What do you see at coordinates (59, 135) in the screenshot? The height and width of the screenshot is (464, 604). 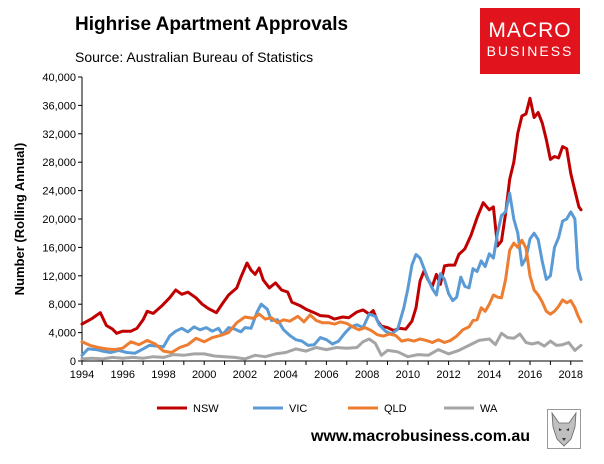 I see `y-tick-label: 32,000` at bounding box center [59, 135].